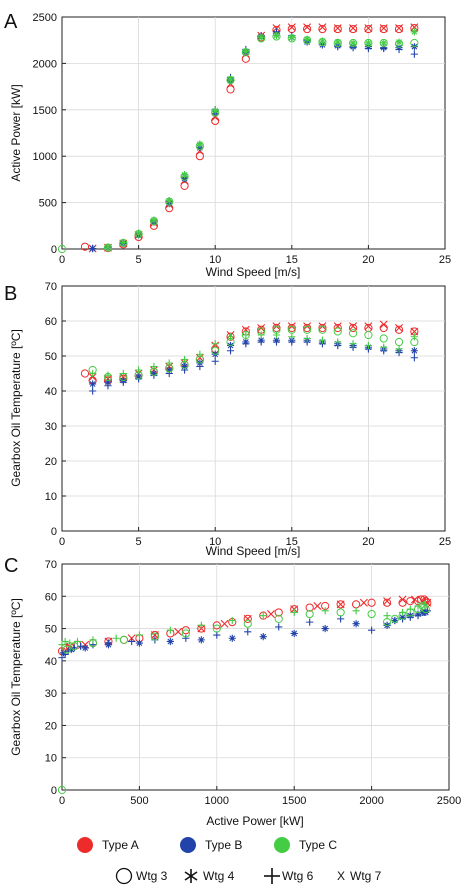  Describe the element at coordinates (51, 565) in the screenshot. I see `panel-c-y-tick-label: 70` at that location.